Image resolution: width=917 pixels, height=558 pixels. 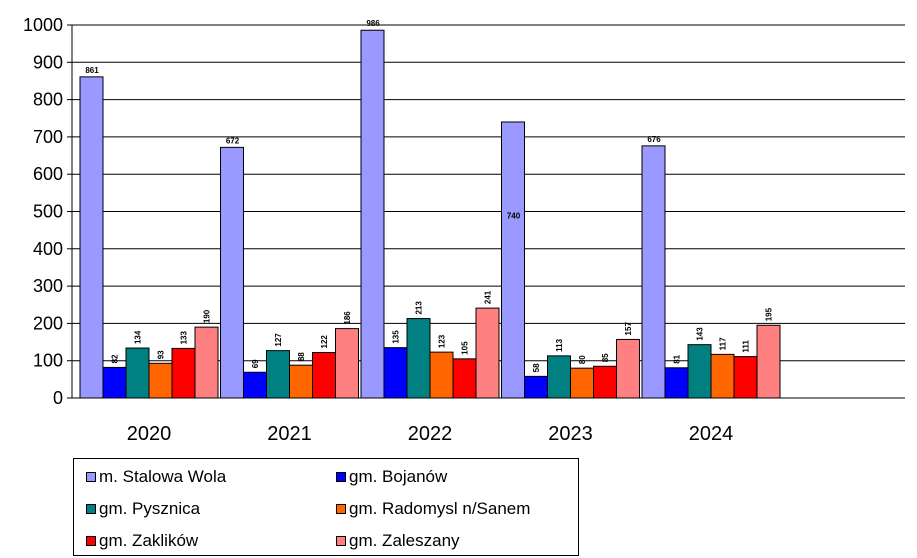 What do you see at coordinates (440, 508) in the screenshot?
I see `legend-label: gm. Radomysl n/Sanem` at bounding box center [440, 508].